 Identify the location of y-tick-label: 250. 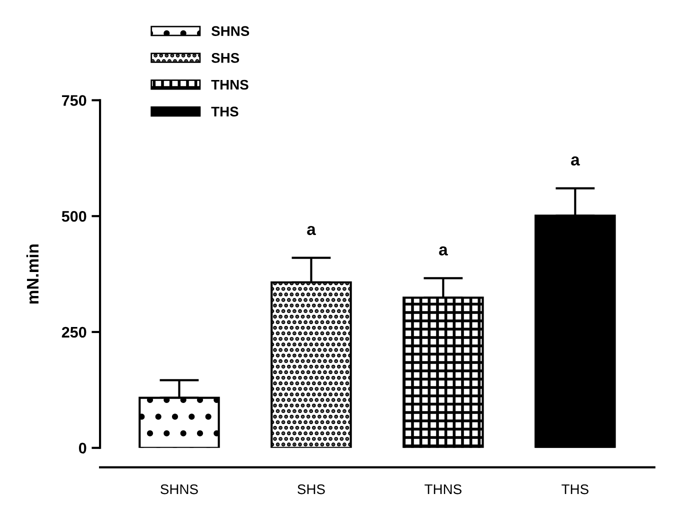
(74, 332).